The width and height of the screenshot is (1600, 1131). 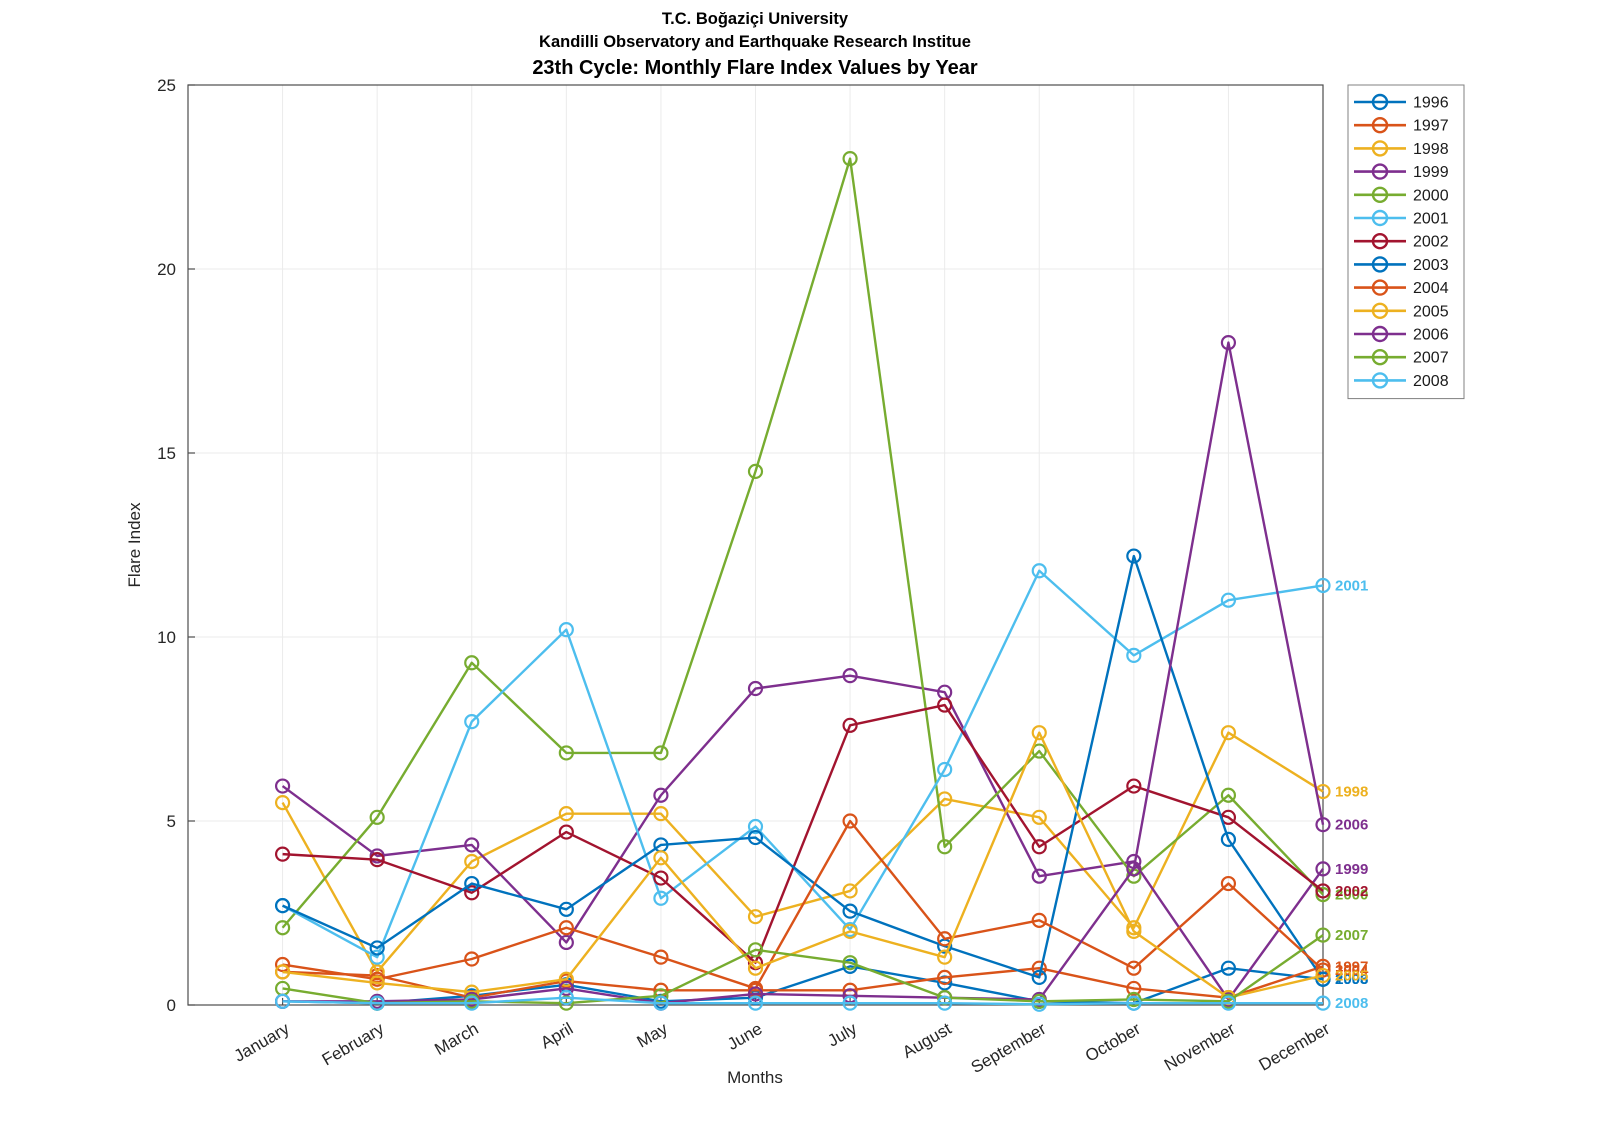 I want to click on series-line-1996, so click(x=803, y=985).